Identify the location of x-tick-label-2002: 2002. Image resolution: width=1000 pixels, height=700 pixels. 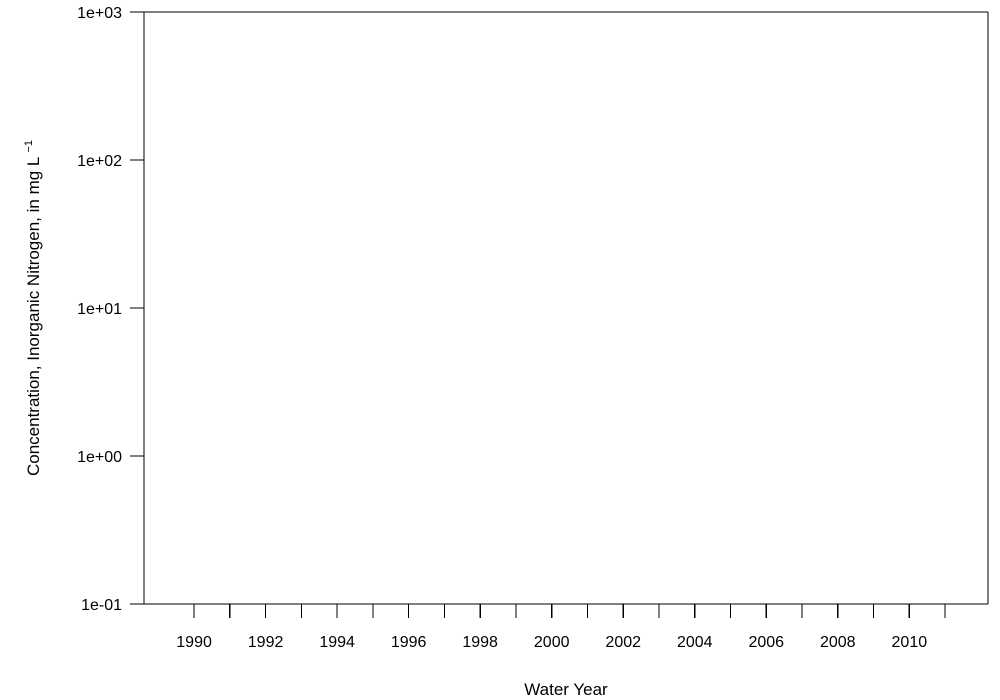
(623, 642).